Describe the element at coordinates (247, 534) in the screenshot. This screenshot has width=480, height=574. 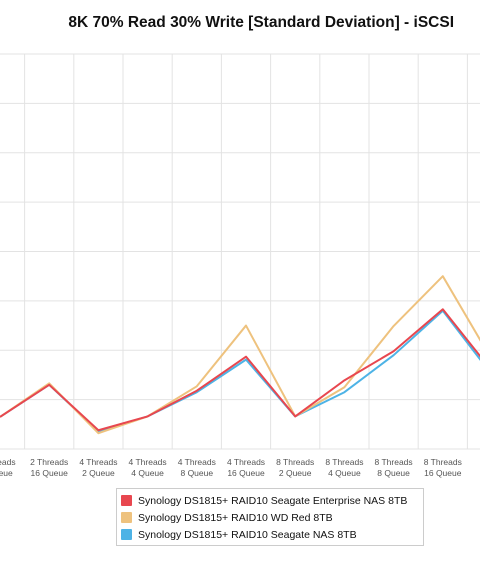
I see `legend-label: Synology DS1815+ RAID10 Seagate NAS 8TB` at that location.